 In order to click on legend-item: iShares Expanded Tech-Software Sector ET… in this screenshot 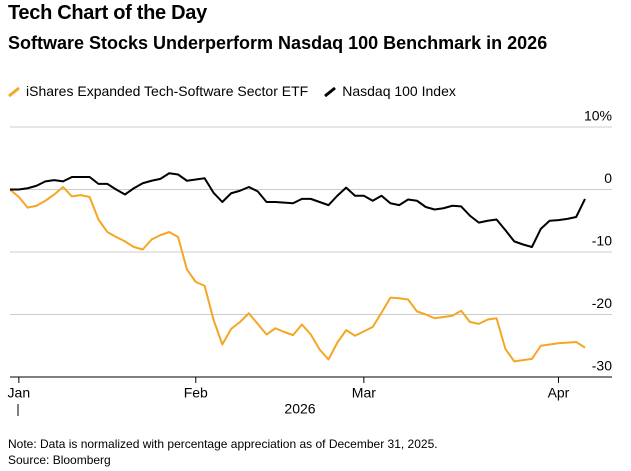, I will do `click(158, 91)`.